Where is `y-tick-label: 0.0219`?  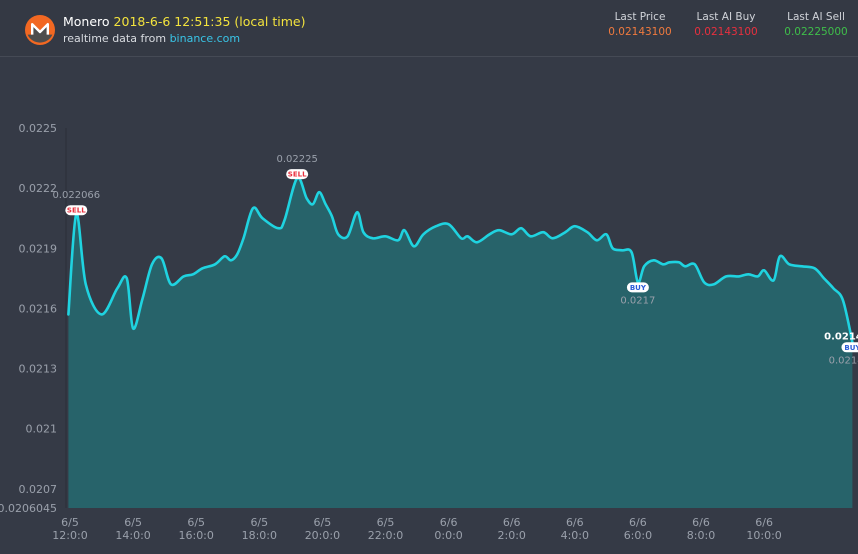 y-tick-label: 0.0219 is located at coordinates (38, 248).